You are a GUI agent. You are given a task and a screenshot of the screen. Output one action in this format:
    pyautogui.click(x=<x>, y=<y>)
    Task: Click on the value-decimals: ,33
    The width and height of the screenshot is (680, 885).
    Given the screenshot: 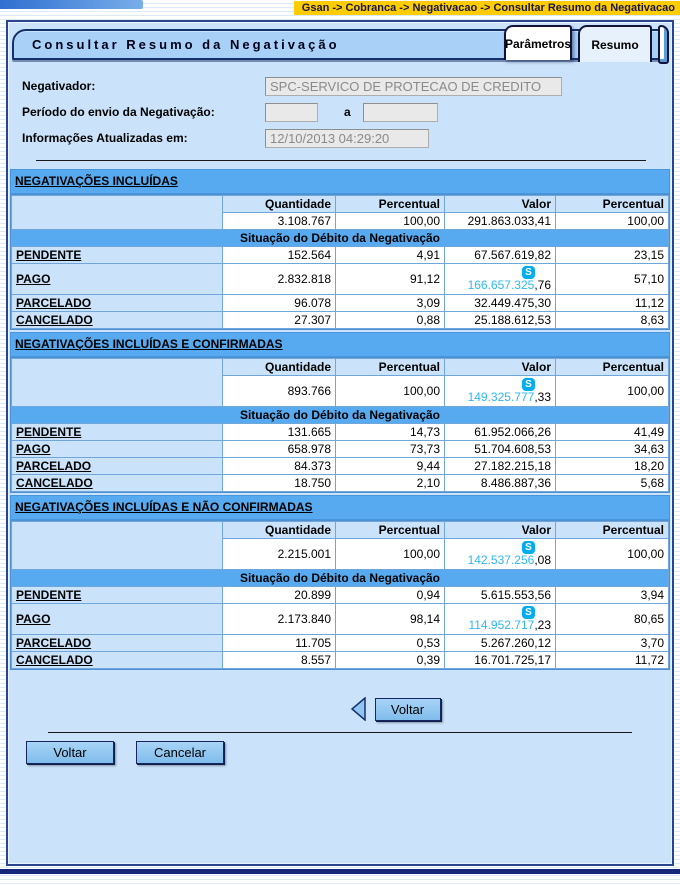 What is the action you would take?
    pyautogui.click(x=542, y=397)
    